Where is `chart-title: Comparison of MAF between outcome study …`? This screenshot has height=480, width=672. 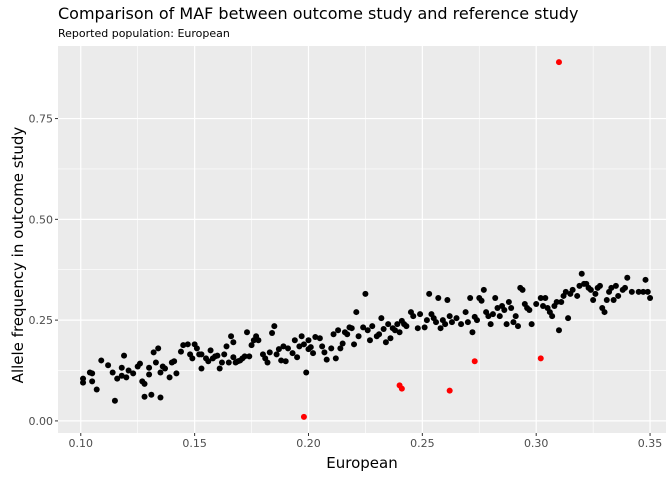 chart-title: Comparison of MAF between outcome study … is located at coordinates (318, 13).